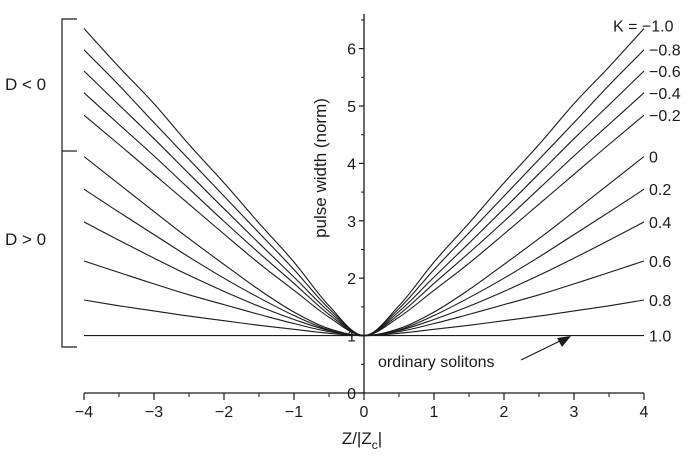  Describe the element at coordinates (41, 183) in the screenshot. I see `dispersion-bracket: D < 0 D > 0` at that location.